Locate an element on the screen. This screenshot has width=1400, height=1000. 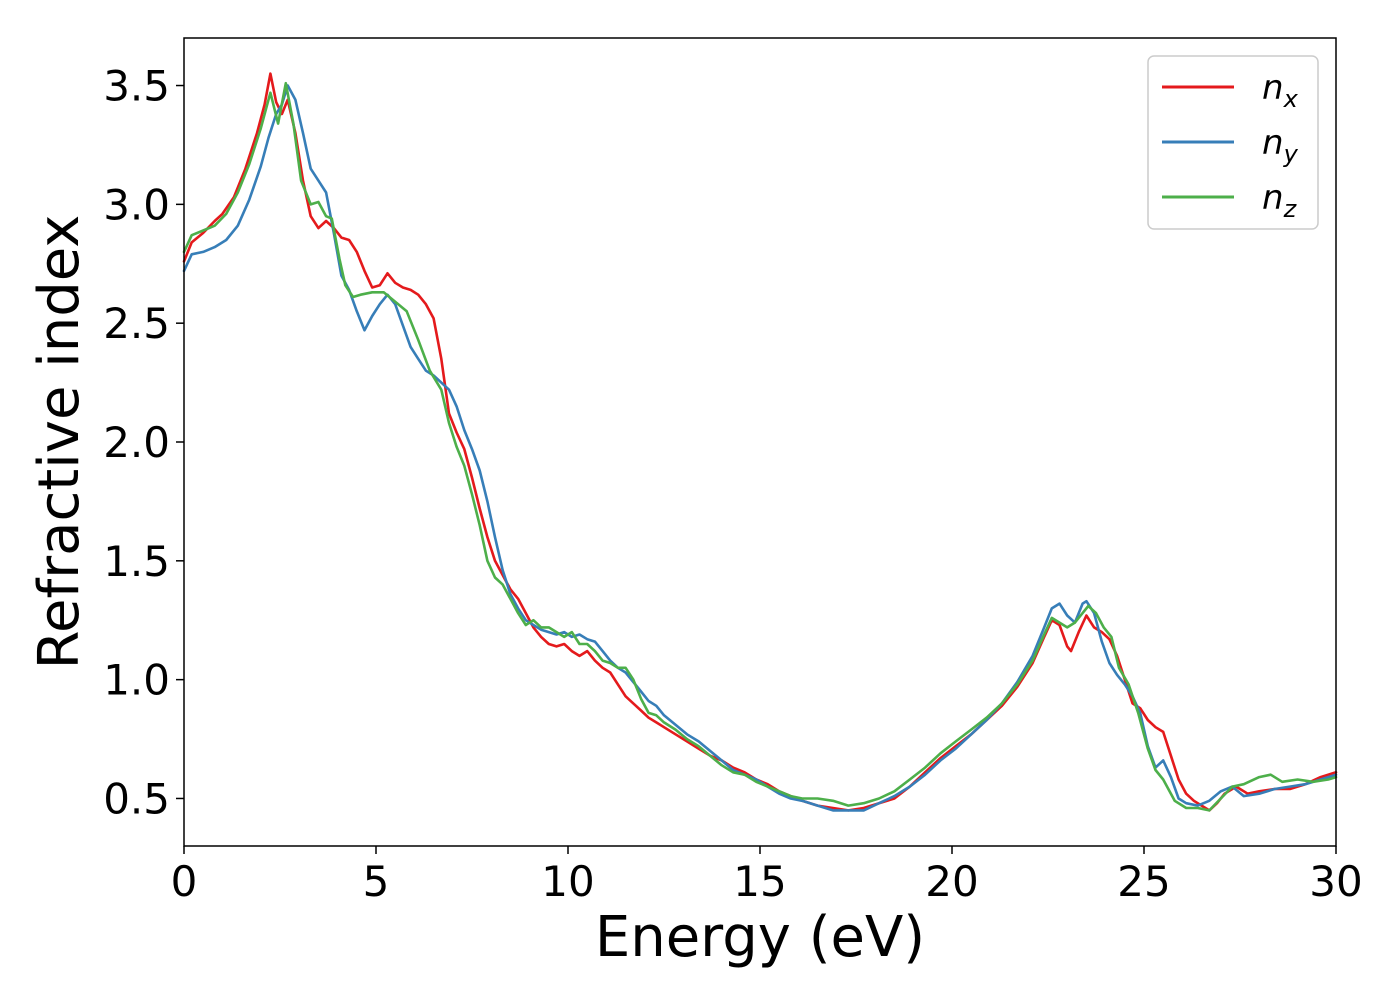
y-tick-label: 2.5 is located at coordinates (136, 323).